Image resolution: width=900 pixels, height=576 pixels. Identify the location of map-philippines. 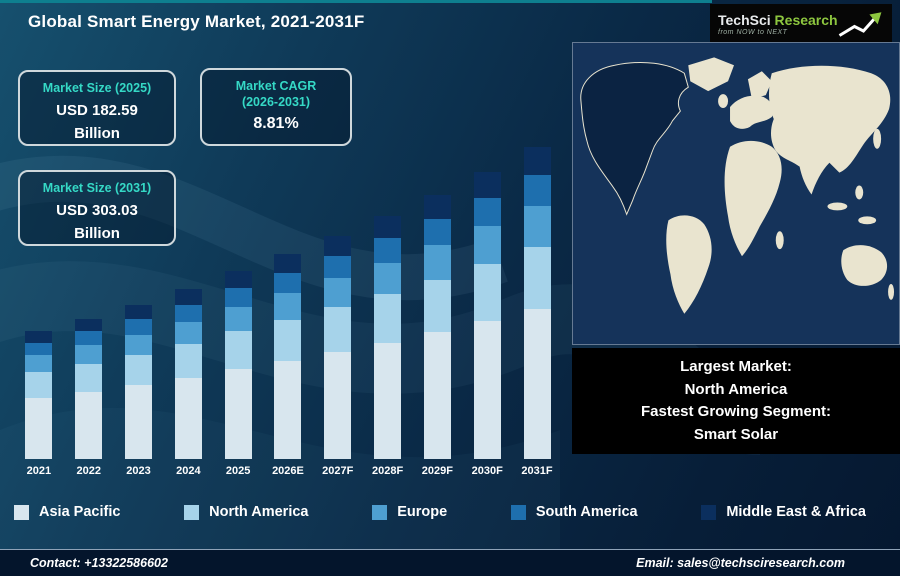
(859, 192).